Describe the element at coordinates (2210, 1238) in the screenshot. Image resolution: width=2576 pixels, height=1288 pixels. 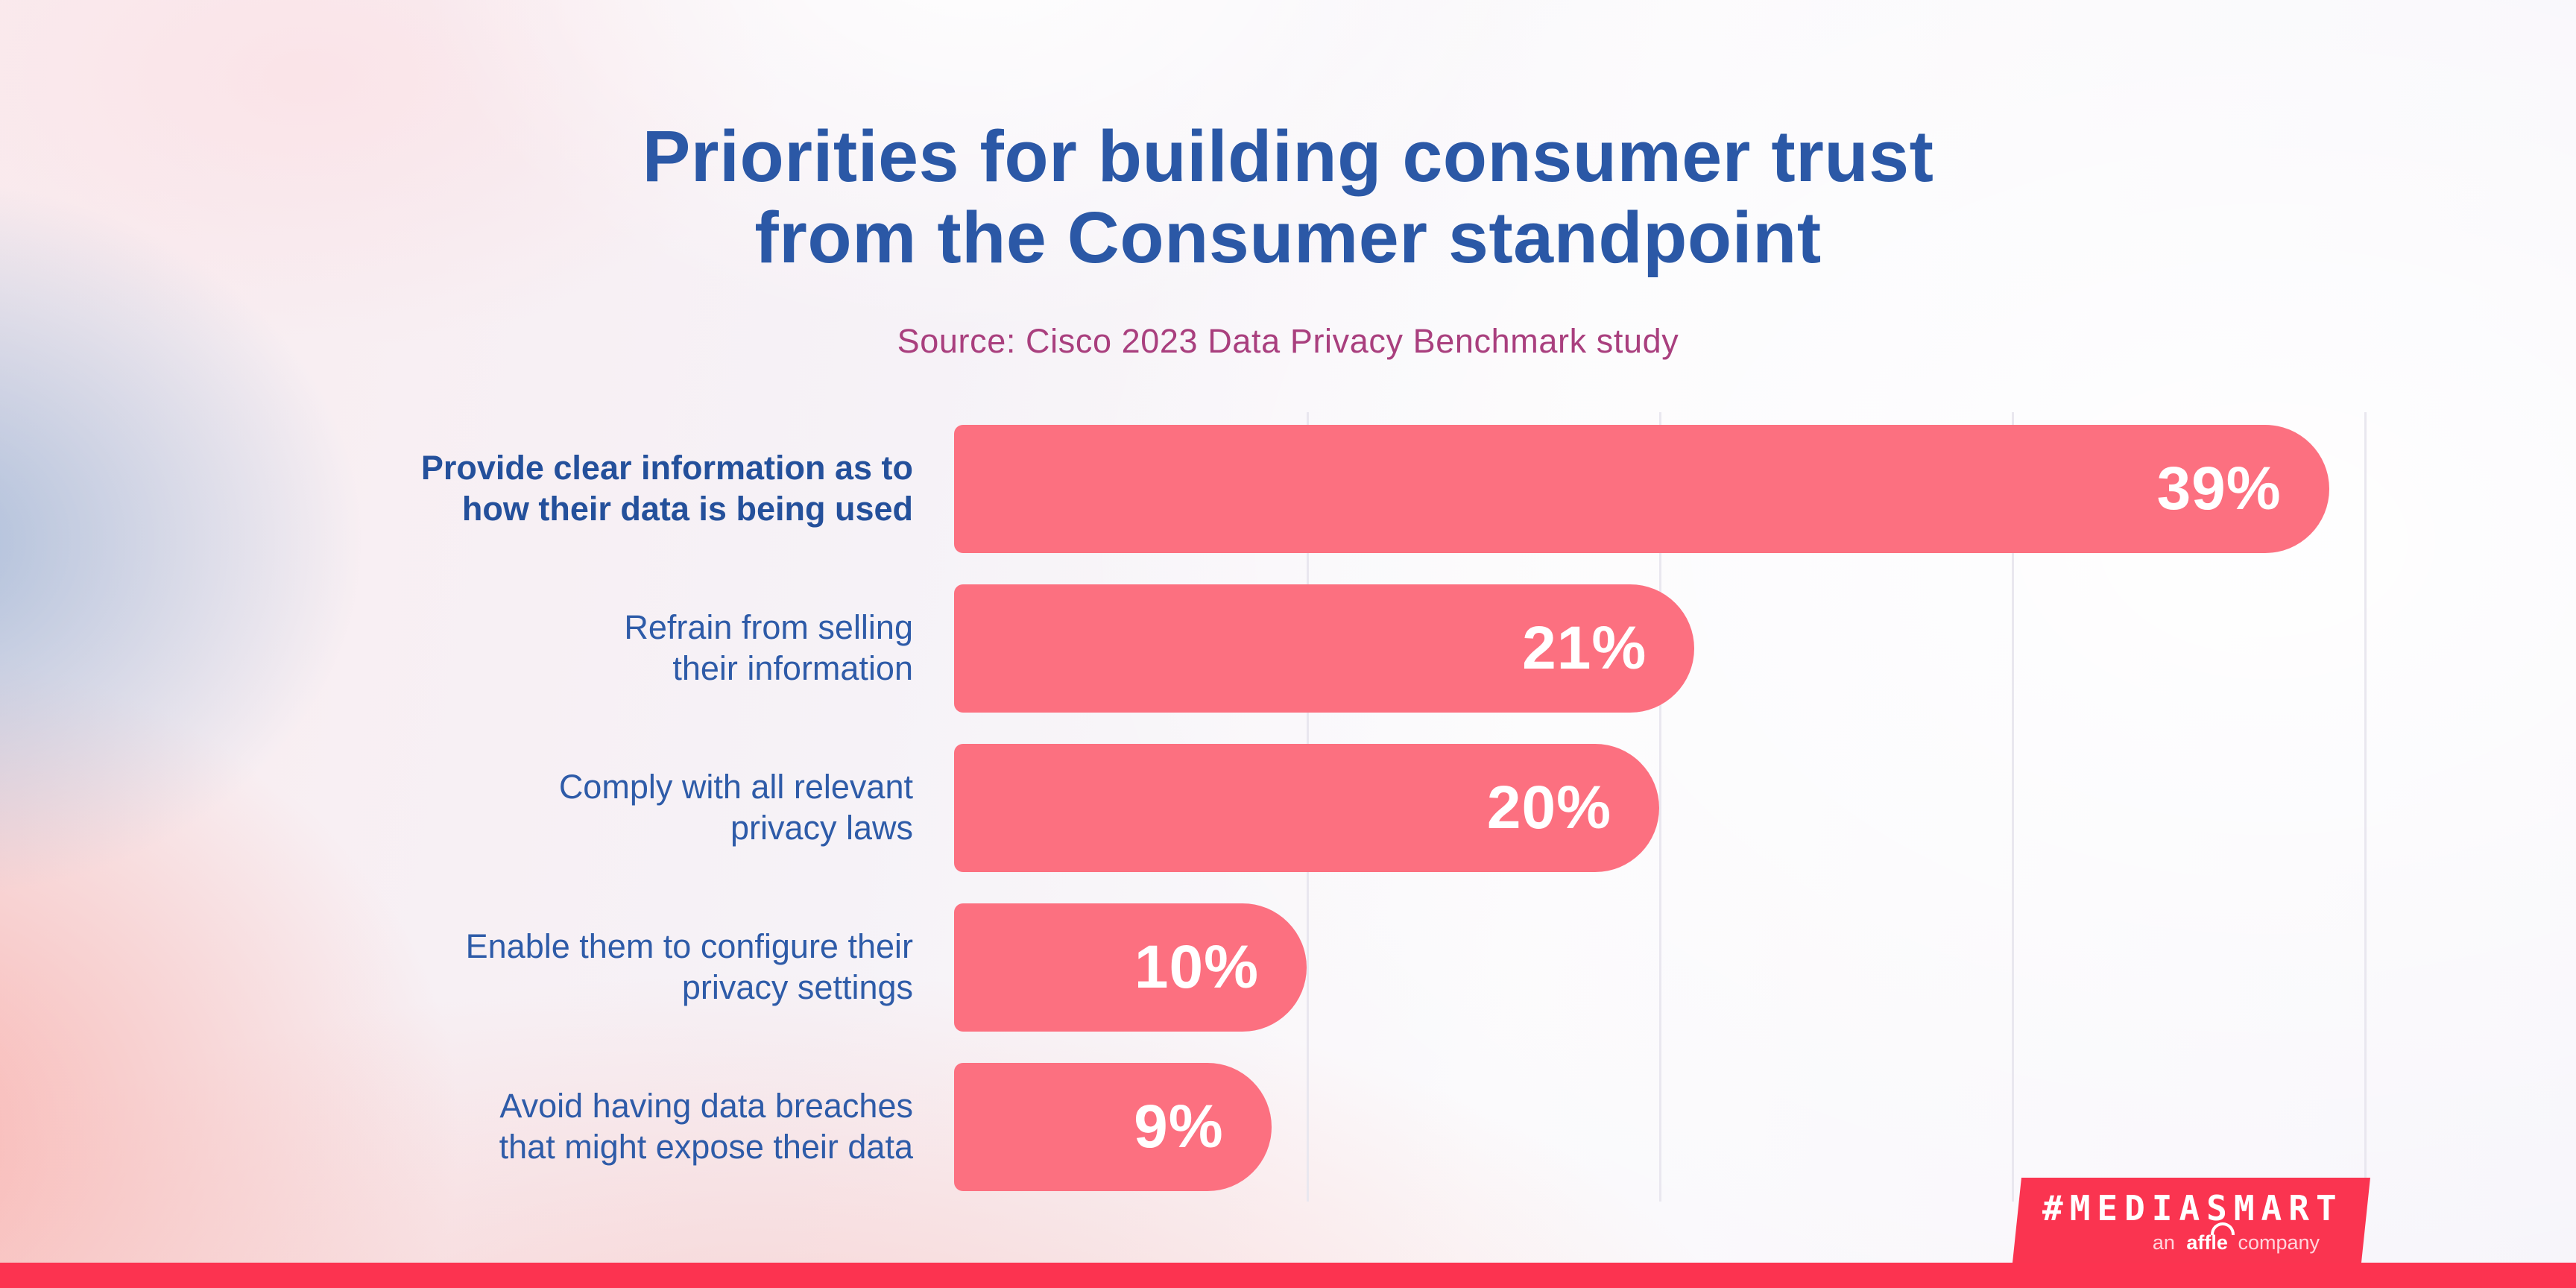
I see `affle-wordmark: affle` at that location.